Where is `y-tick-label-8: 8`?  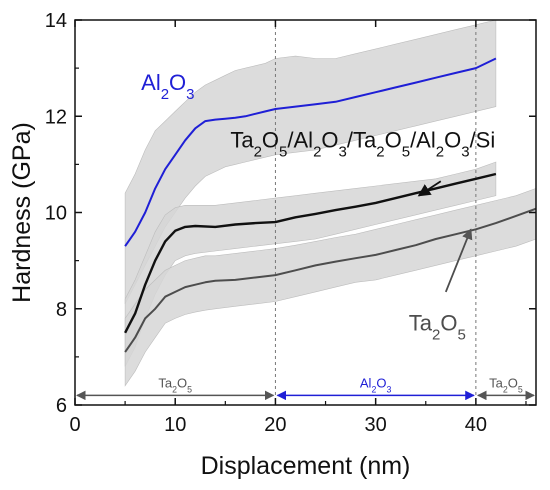
y-tick-label-8: 8 is located at coordinates (61, 310).